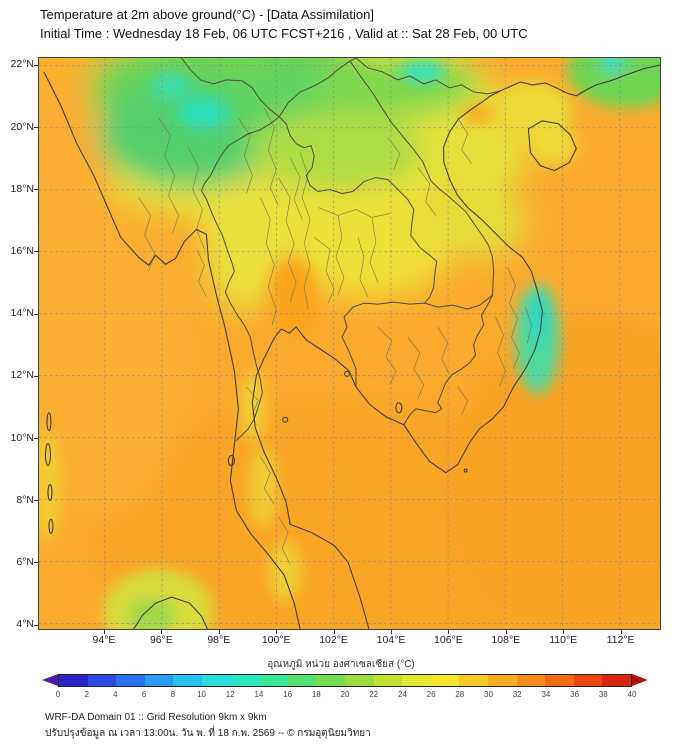  Describe the element at coordinates (58, 694) in the screenshot. I see `colorbar-tick-label: 0` at that location.